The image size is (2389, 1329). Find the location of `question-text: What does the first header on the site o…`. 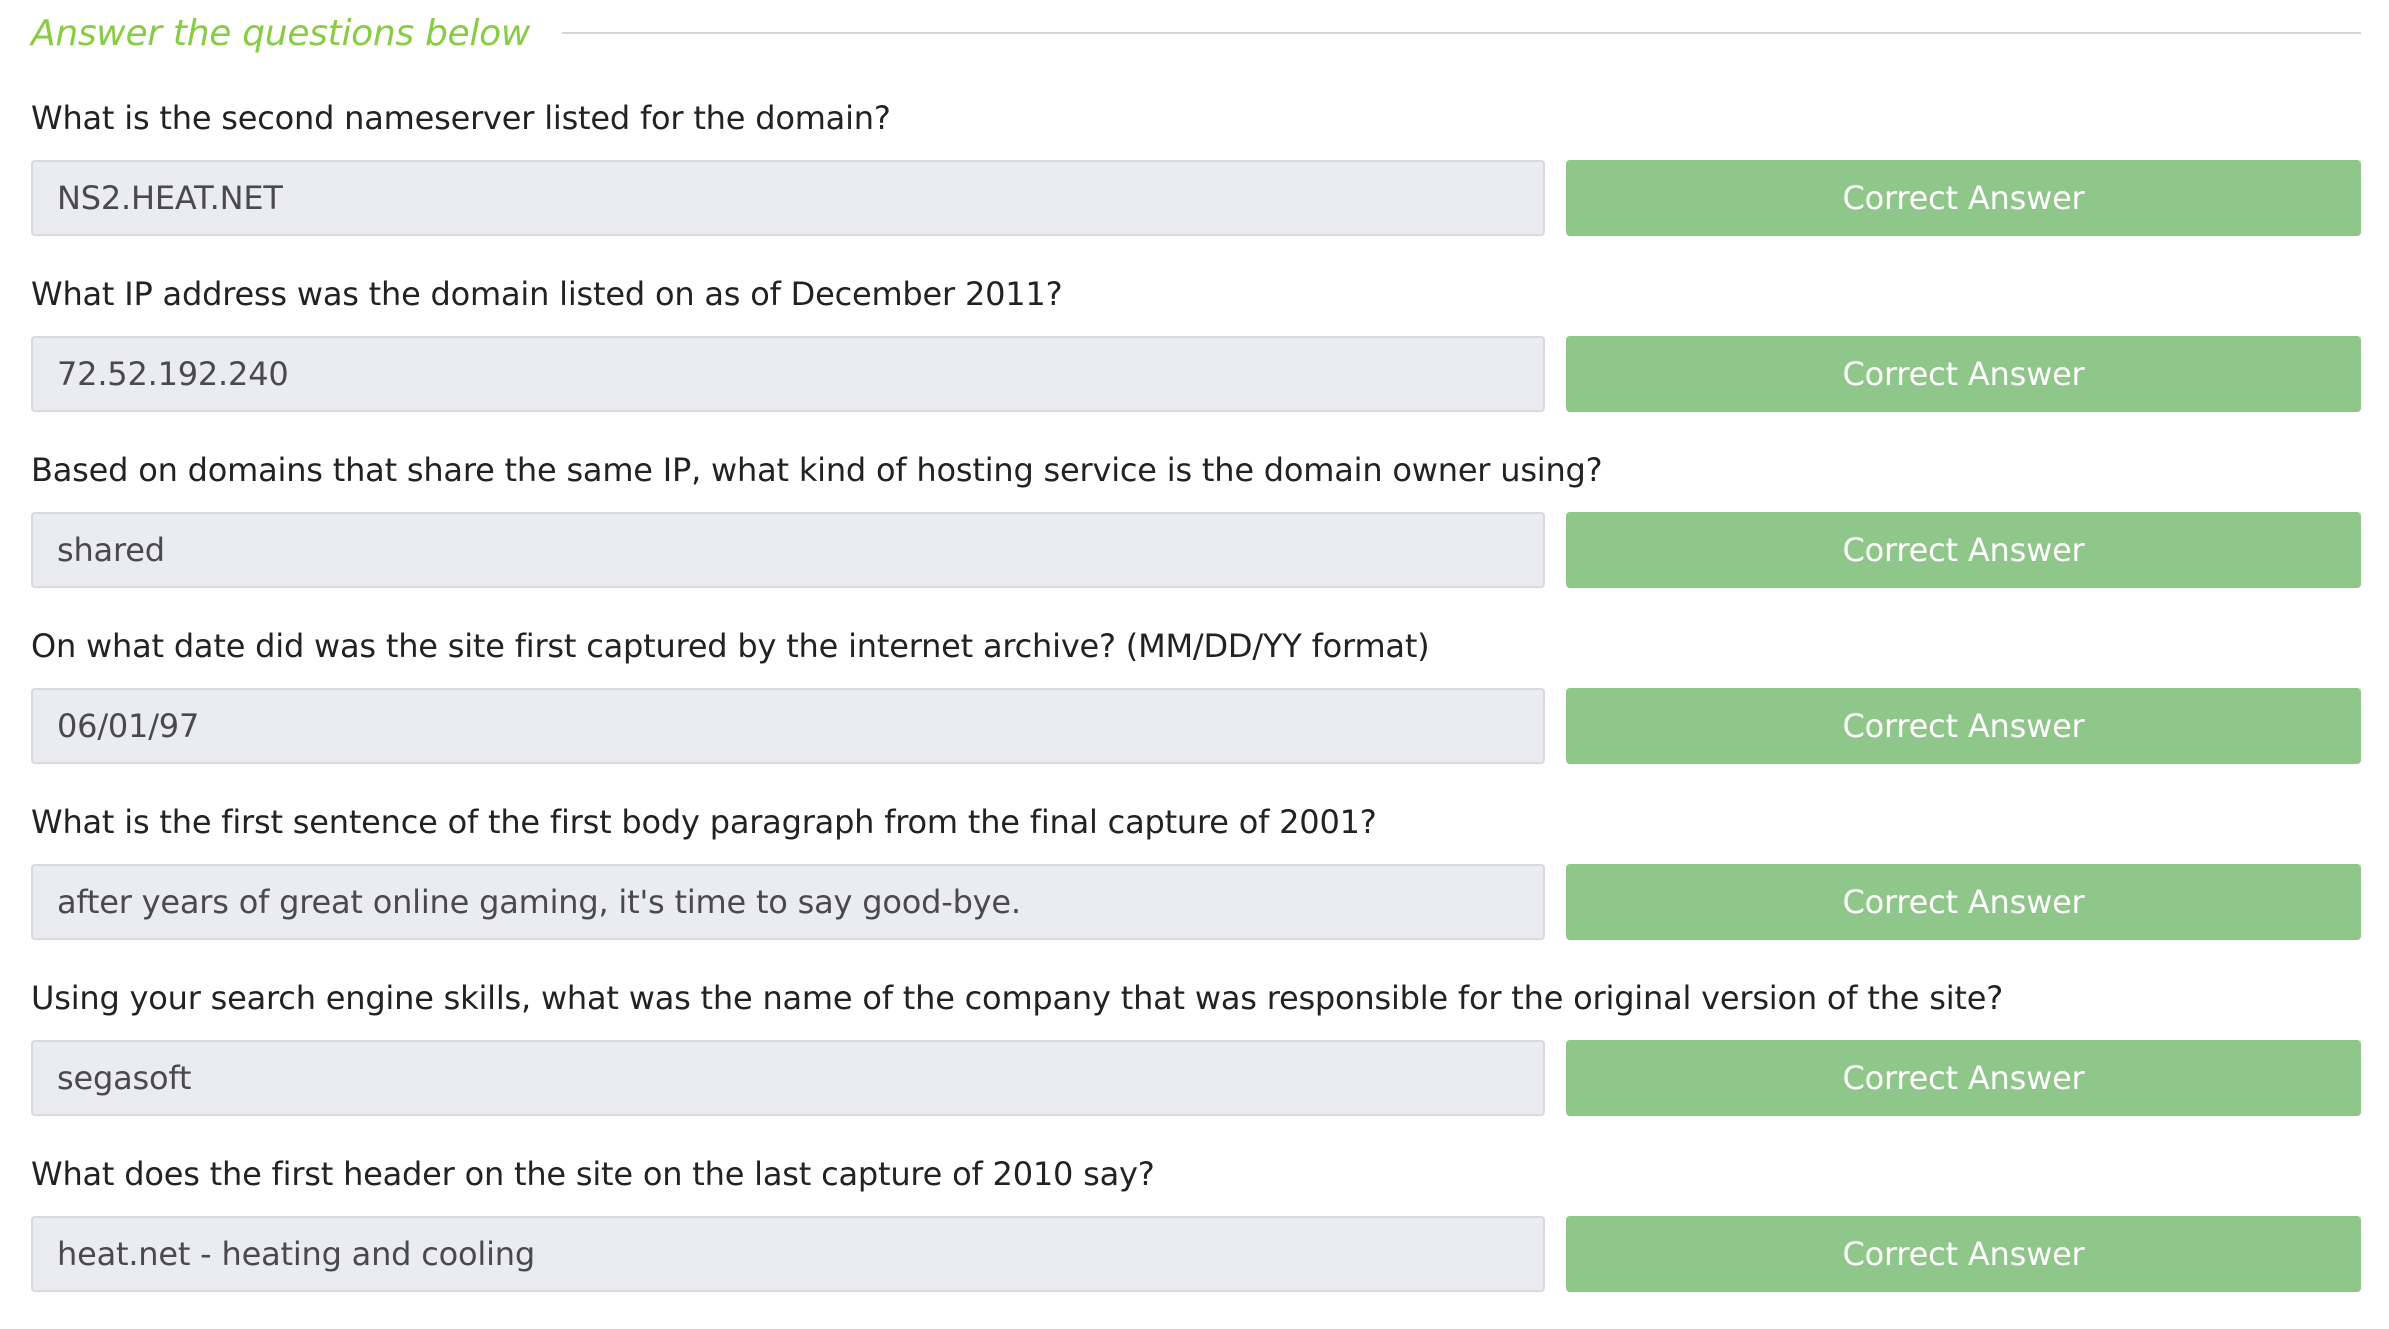

question-text: What does the first header on the site o… is located at coordinates (593, 1174).